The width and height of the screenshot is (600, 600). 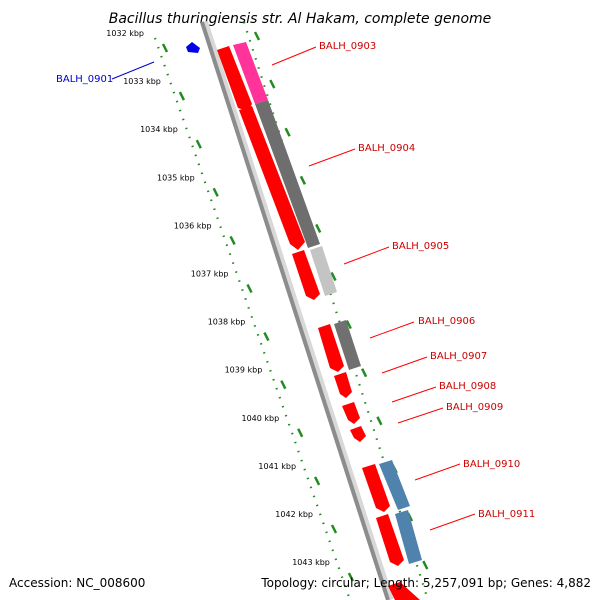 I want to click on tick-label: 1043 kbp, so click(x=311, y=562).